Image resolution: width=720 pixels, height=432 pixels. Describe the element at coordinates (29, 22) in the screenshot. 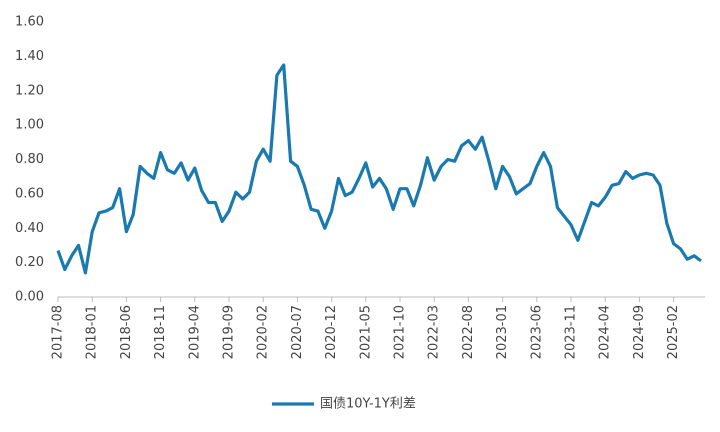

I see `y-tick-label: 1.60` at that location.